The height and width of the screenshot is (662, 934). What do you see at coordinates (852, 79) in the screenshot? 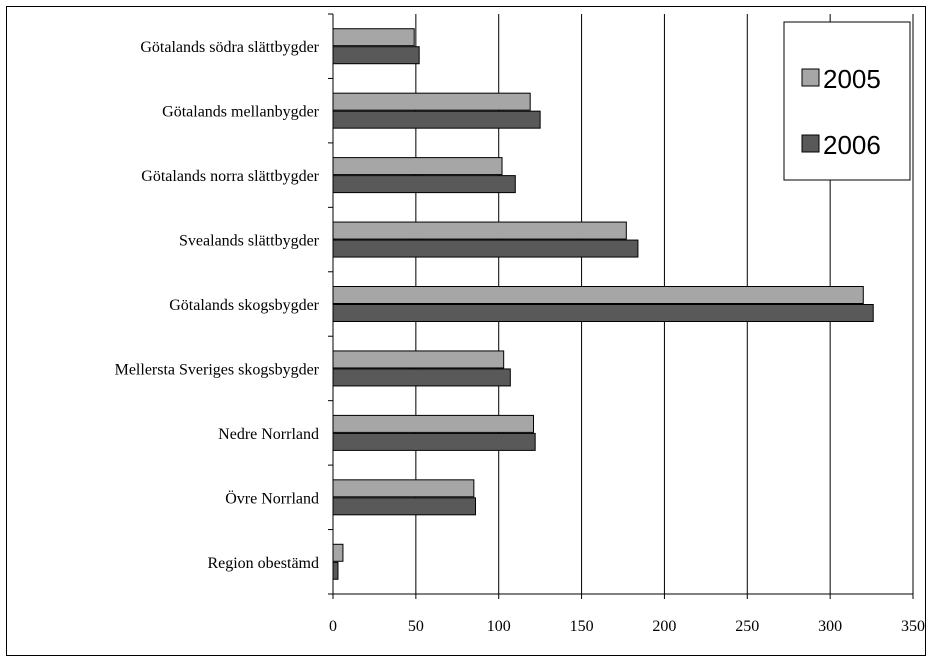
I see `legend-label: 2005` at bounding box center [852, 79].